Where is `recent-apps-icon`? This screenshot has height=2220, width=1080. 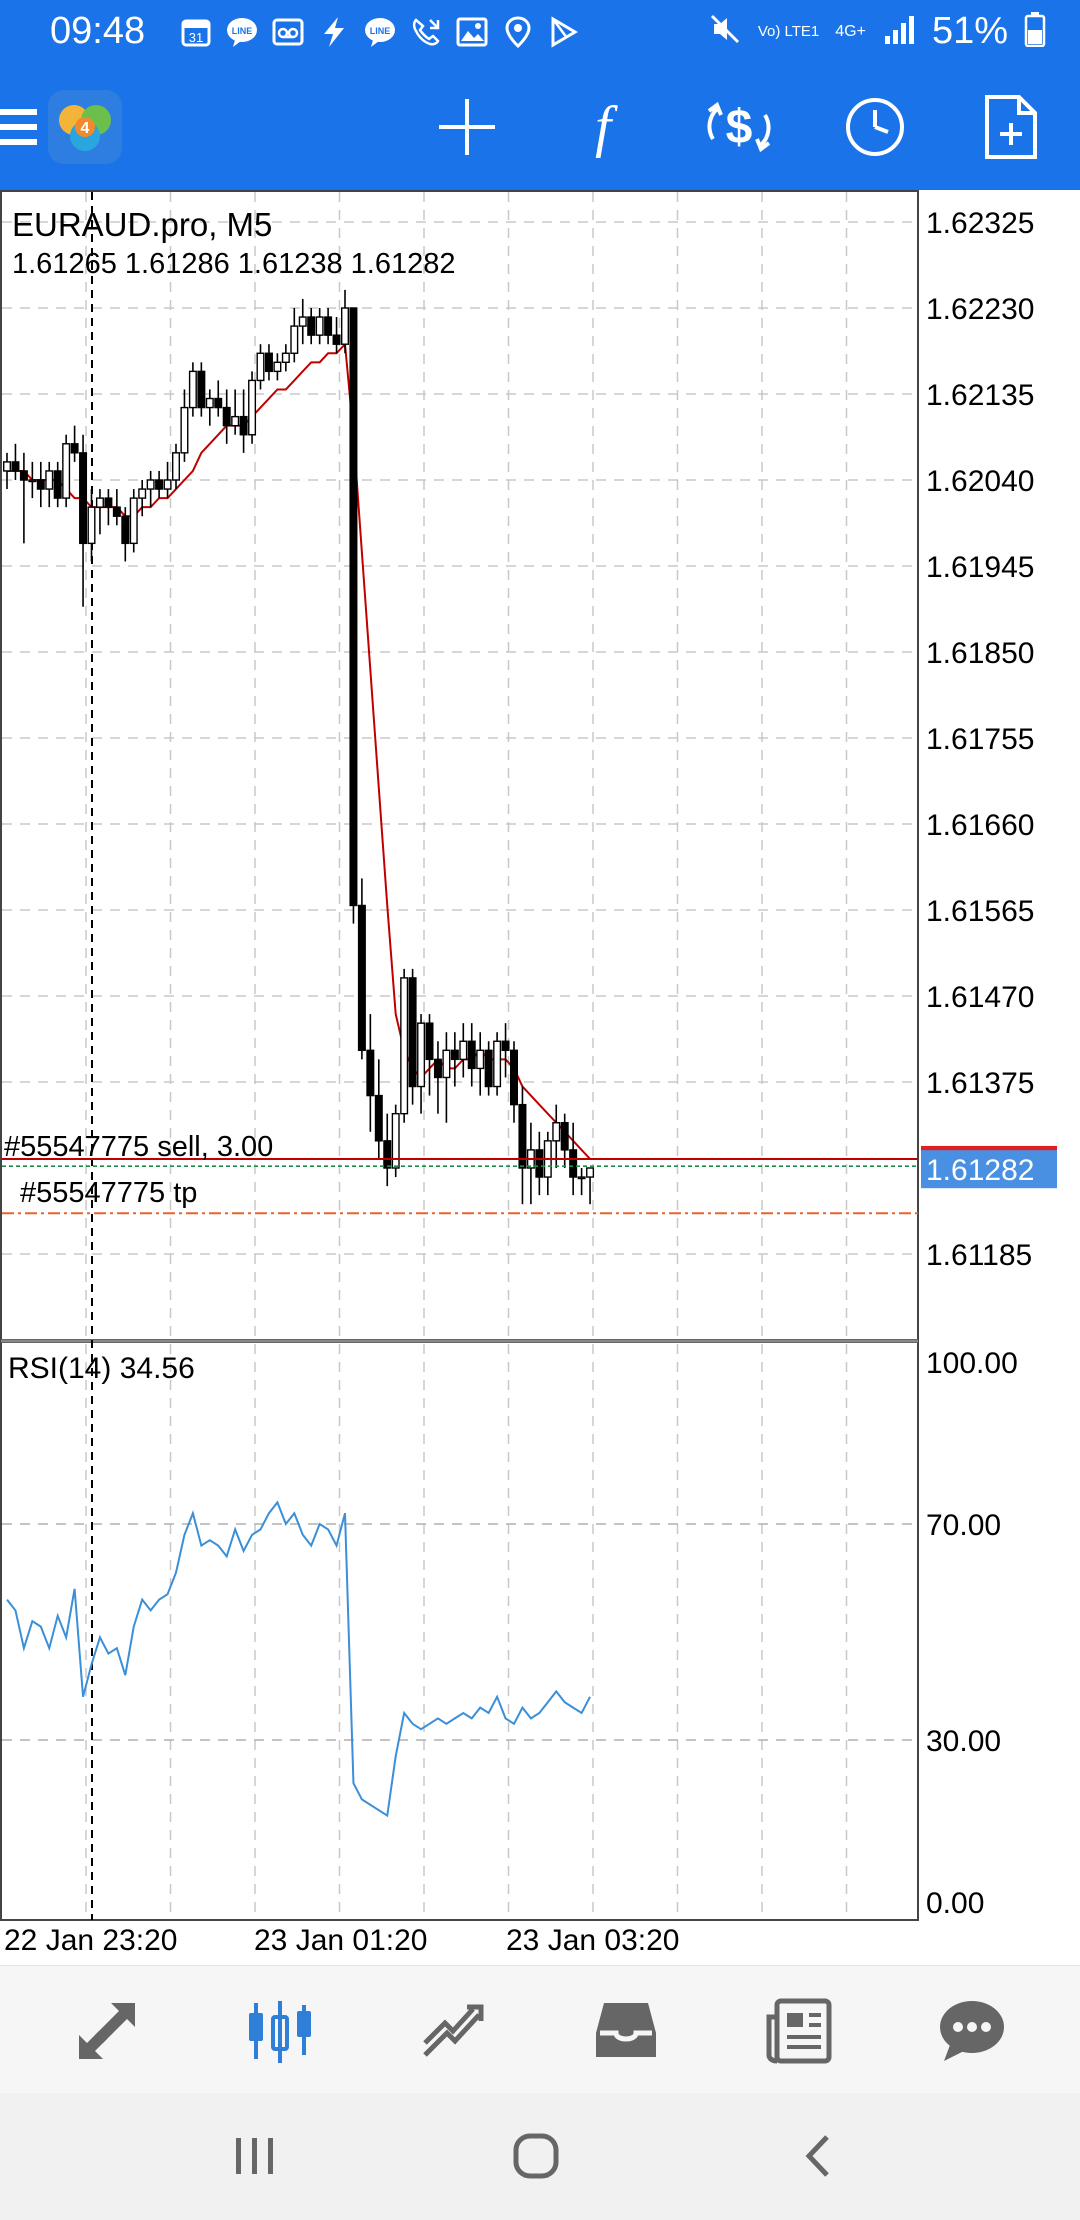 recent-apps-icon is located at coordinates (255, 2156).